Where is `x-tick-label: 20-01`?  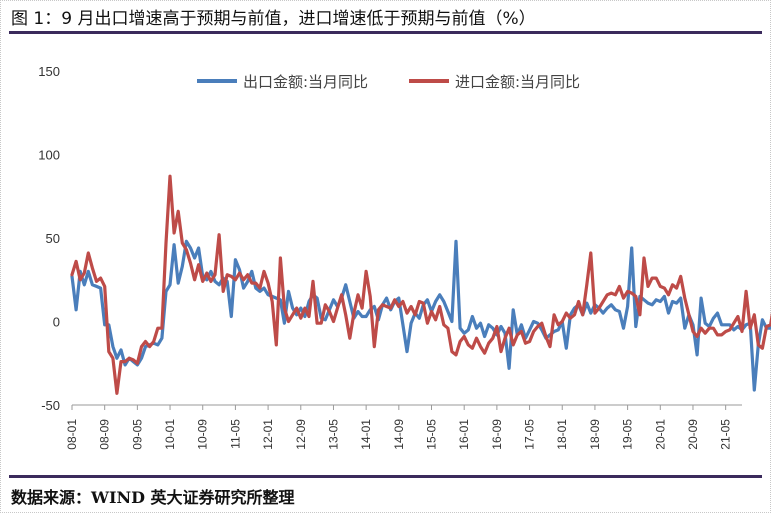 x-tick-label: 20-01 is located at coordinates (660, 434).